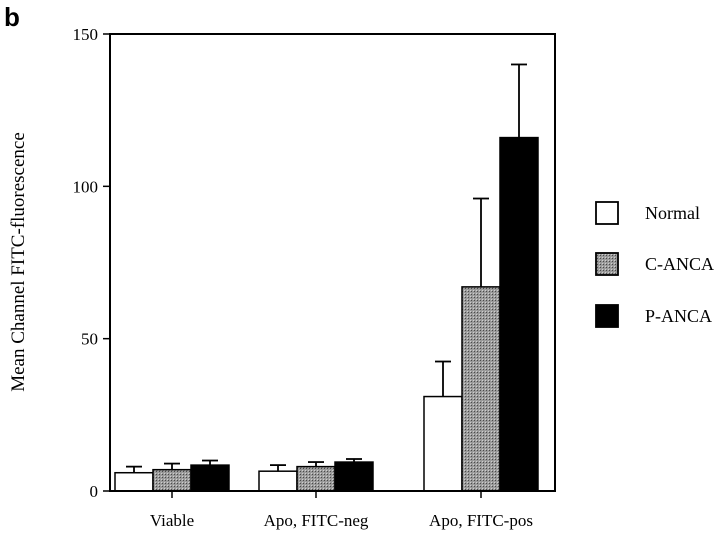  I want to click on legend-swatch-p-anca, so click(607, 316).